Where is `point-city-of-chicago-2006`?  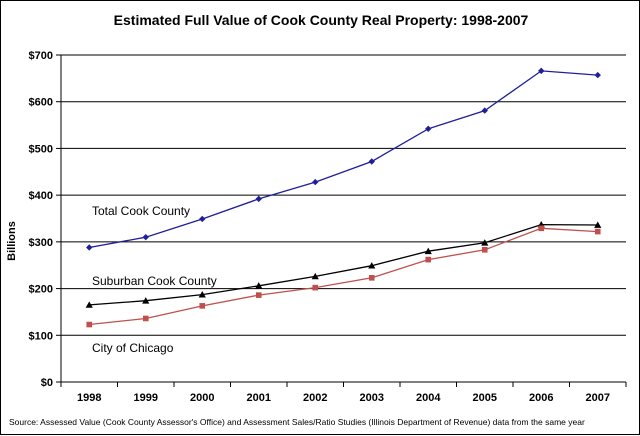 point-city-of-chicago-2006 is located at coordinates (541, 228).